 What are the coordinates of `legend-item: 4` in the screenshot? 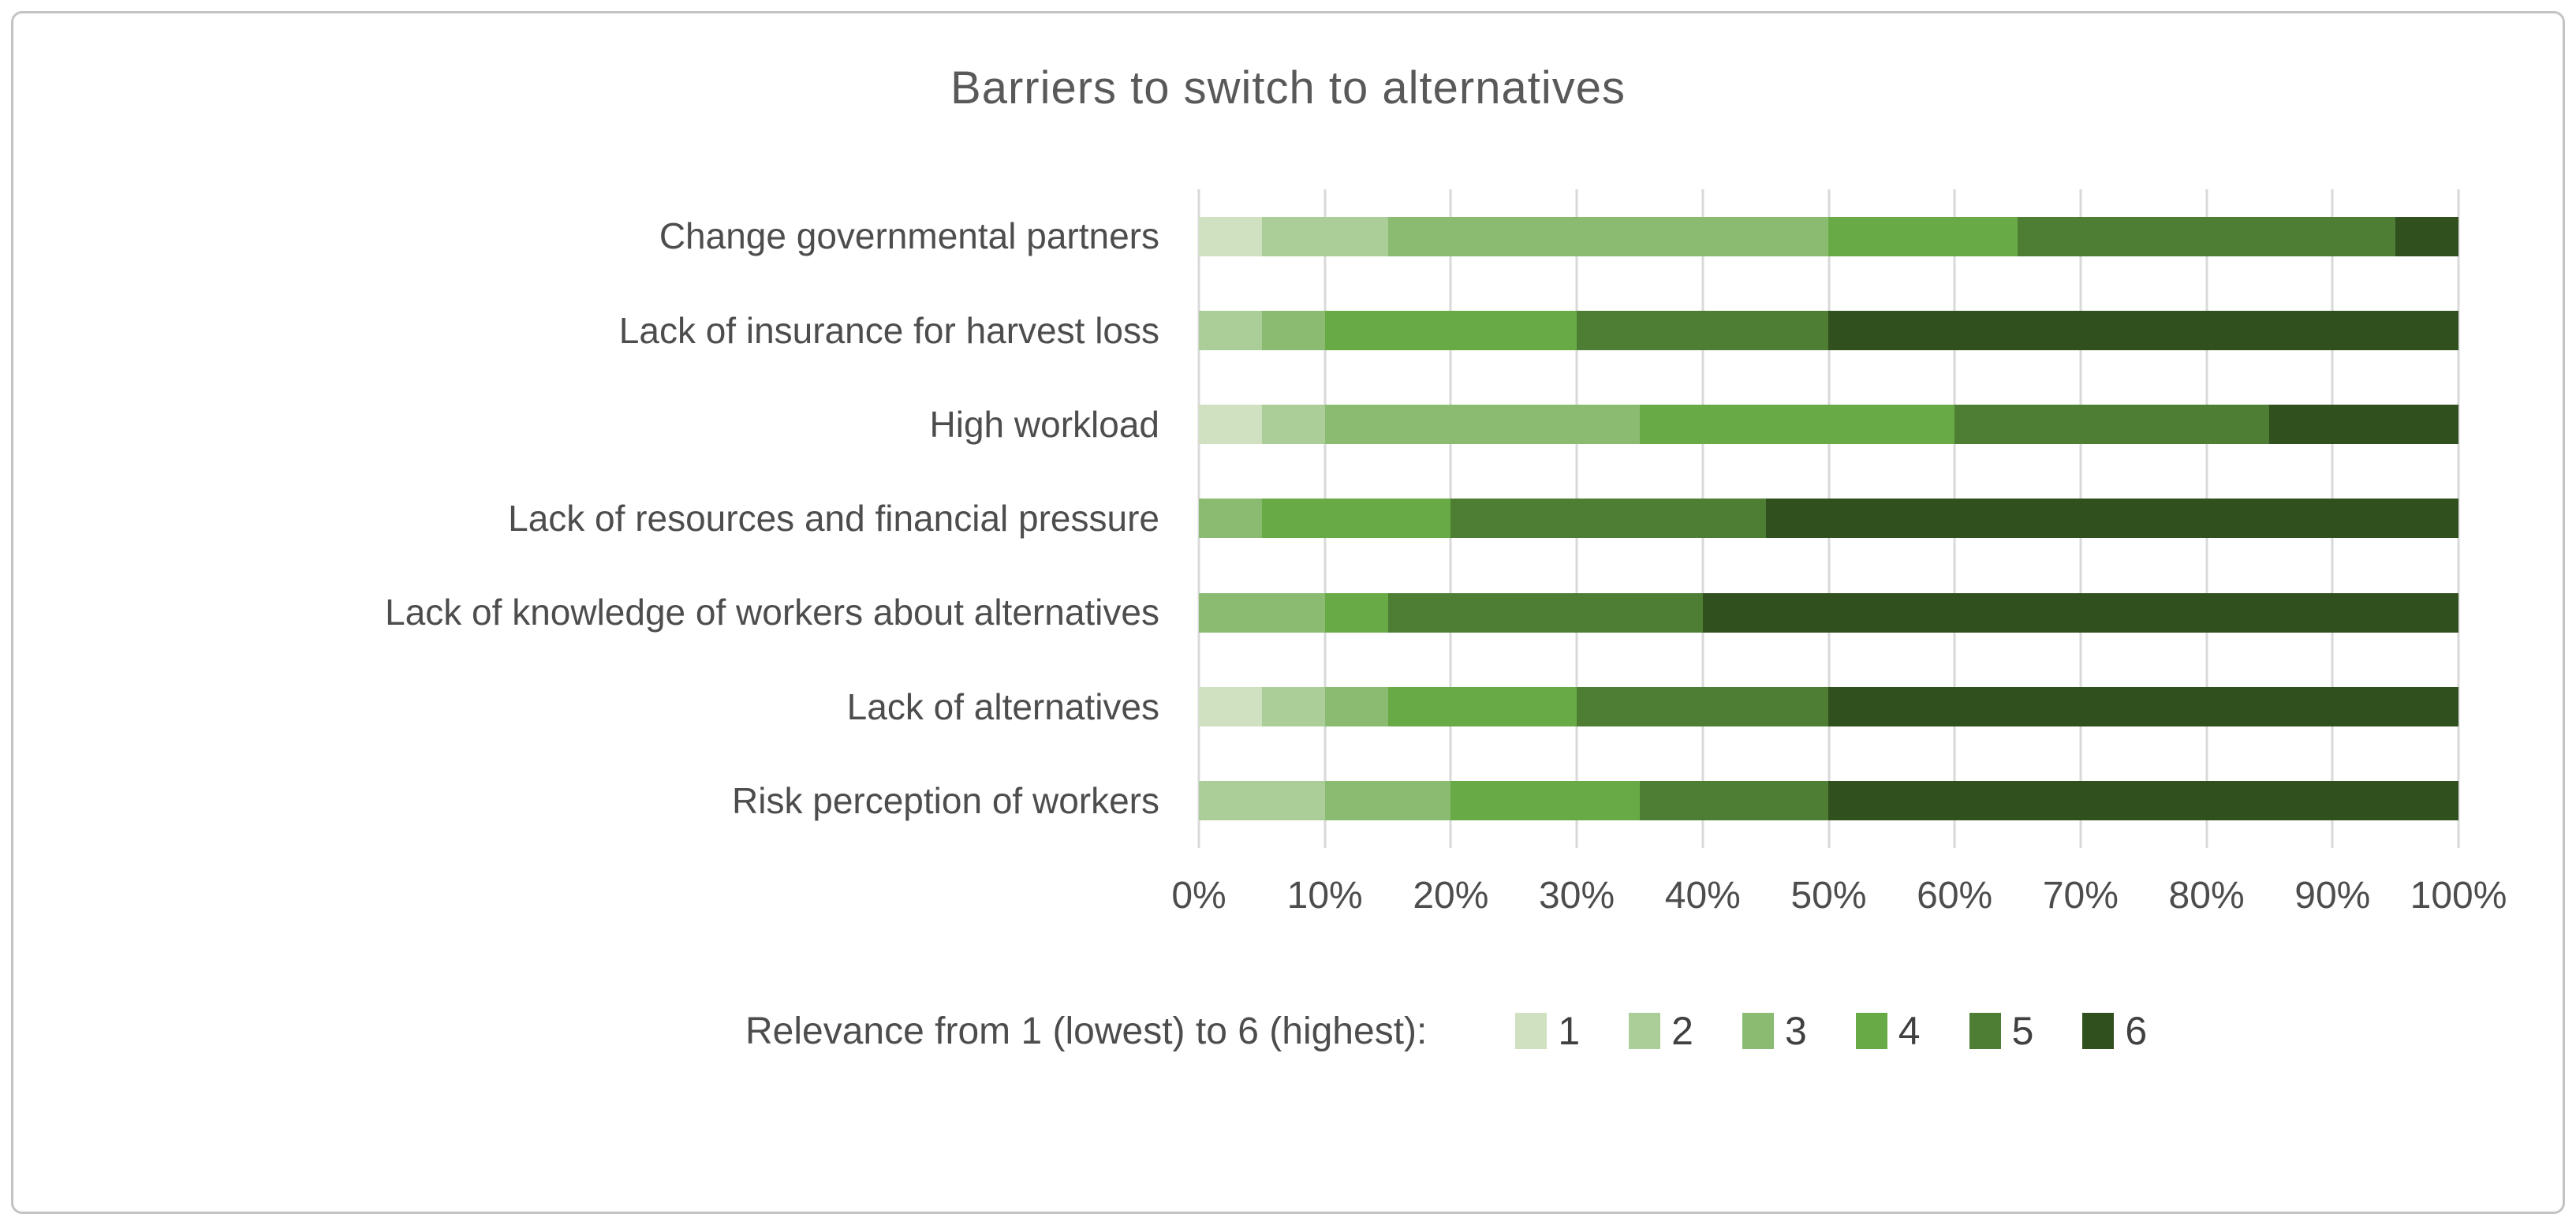 It's located at (1888, 1031).